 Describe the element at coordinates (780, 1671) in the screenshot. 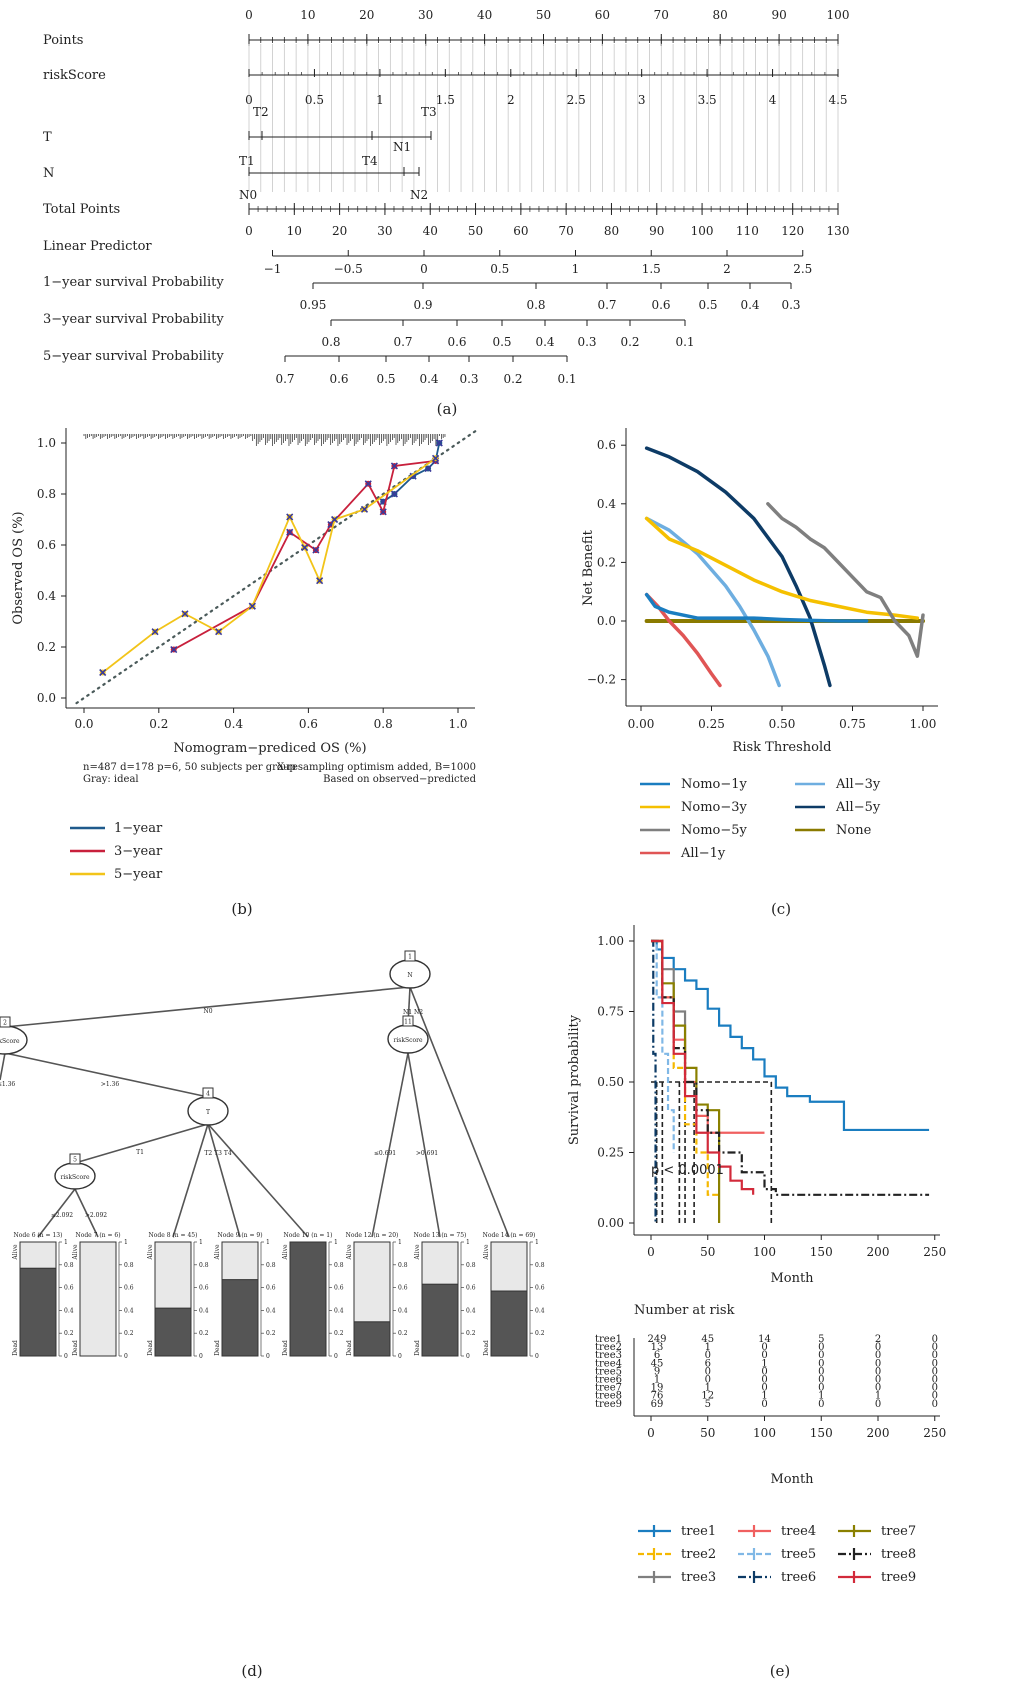

I see `panel-label-e: (e)` at that location.